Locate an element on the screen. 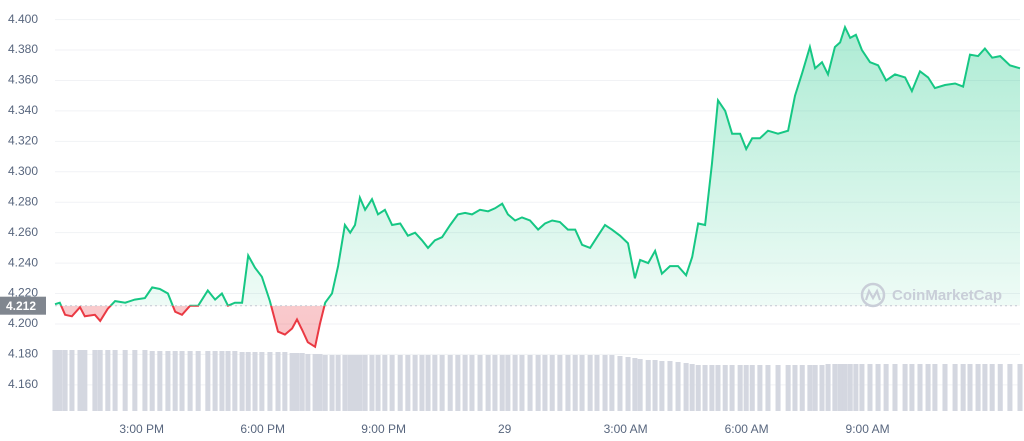 This screenshot has height=441, width=1024. y-tick-label: 4.240 is located at coordinates (23, 262).